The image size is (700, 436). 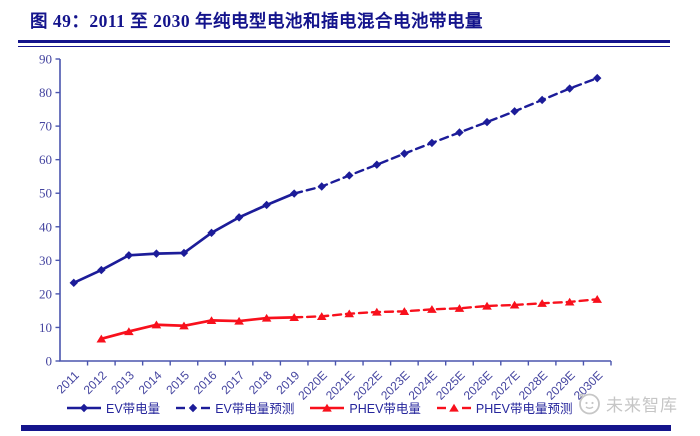 I want to click on x-tick-label: 2018, so click(x=260, y=382).